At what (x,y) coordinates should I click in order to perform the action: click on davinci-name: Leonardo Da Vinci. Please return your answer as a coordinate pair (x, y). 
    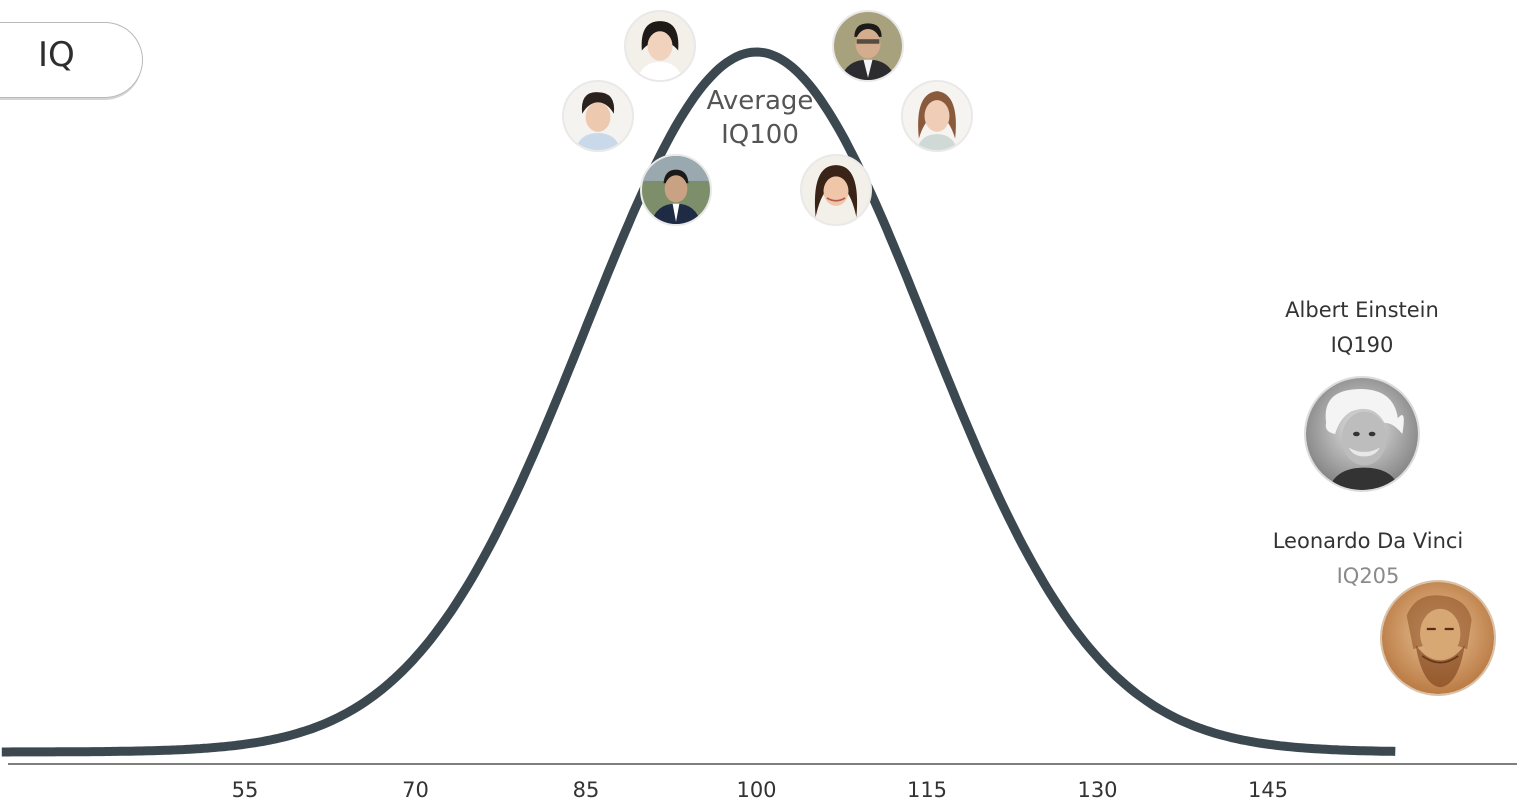
    Looking at the image, I should click on (1368, 541).